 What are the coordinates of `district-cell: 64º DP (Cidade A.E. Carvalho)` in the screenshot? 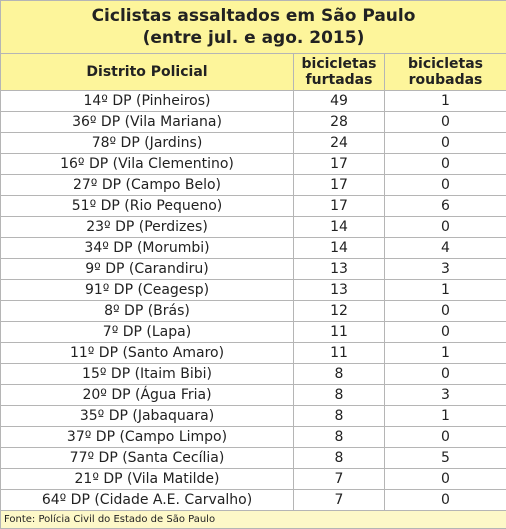 It's located at (147, 500).